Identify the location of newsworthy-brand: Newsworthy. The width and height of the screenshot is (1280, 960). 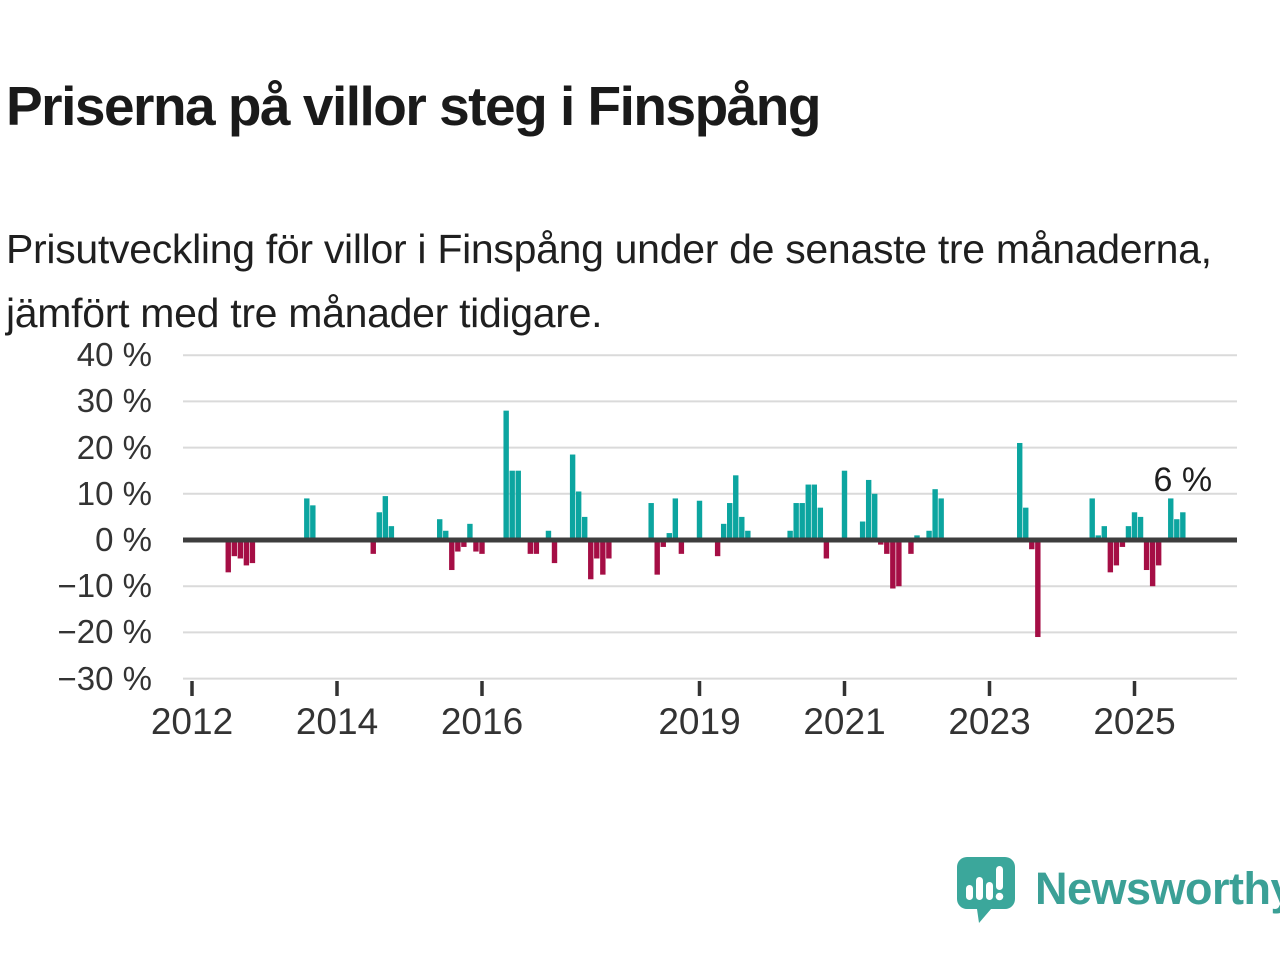
(1117, 890).